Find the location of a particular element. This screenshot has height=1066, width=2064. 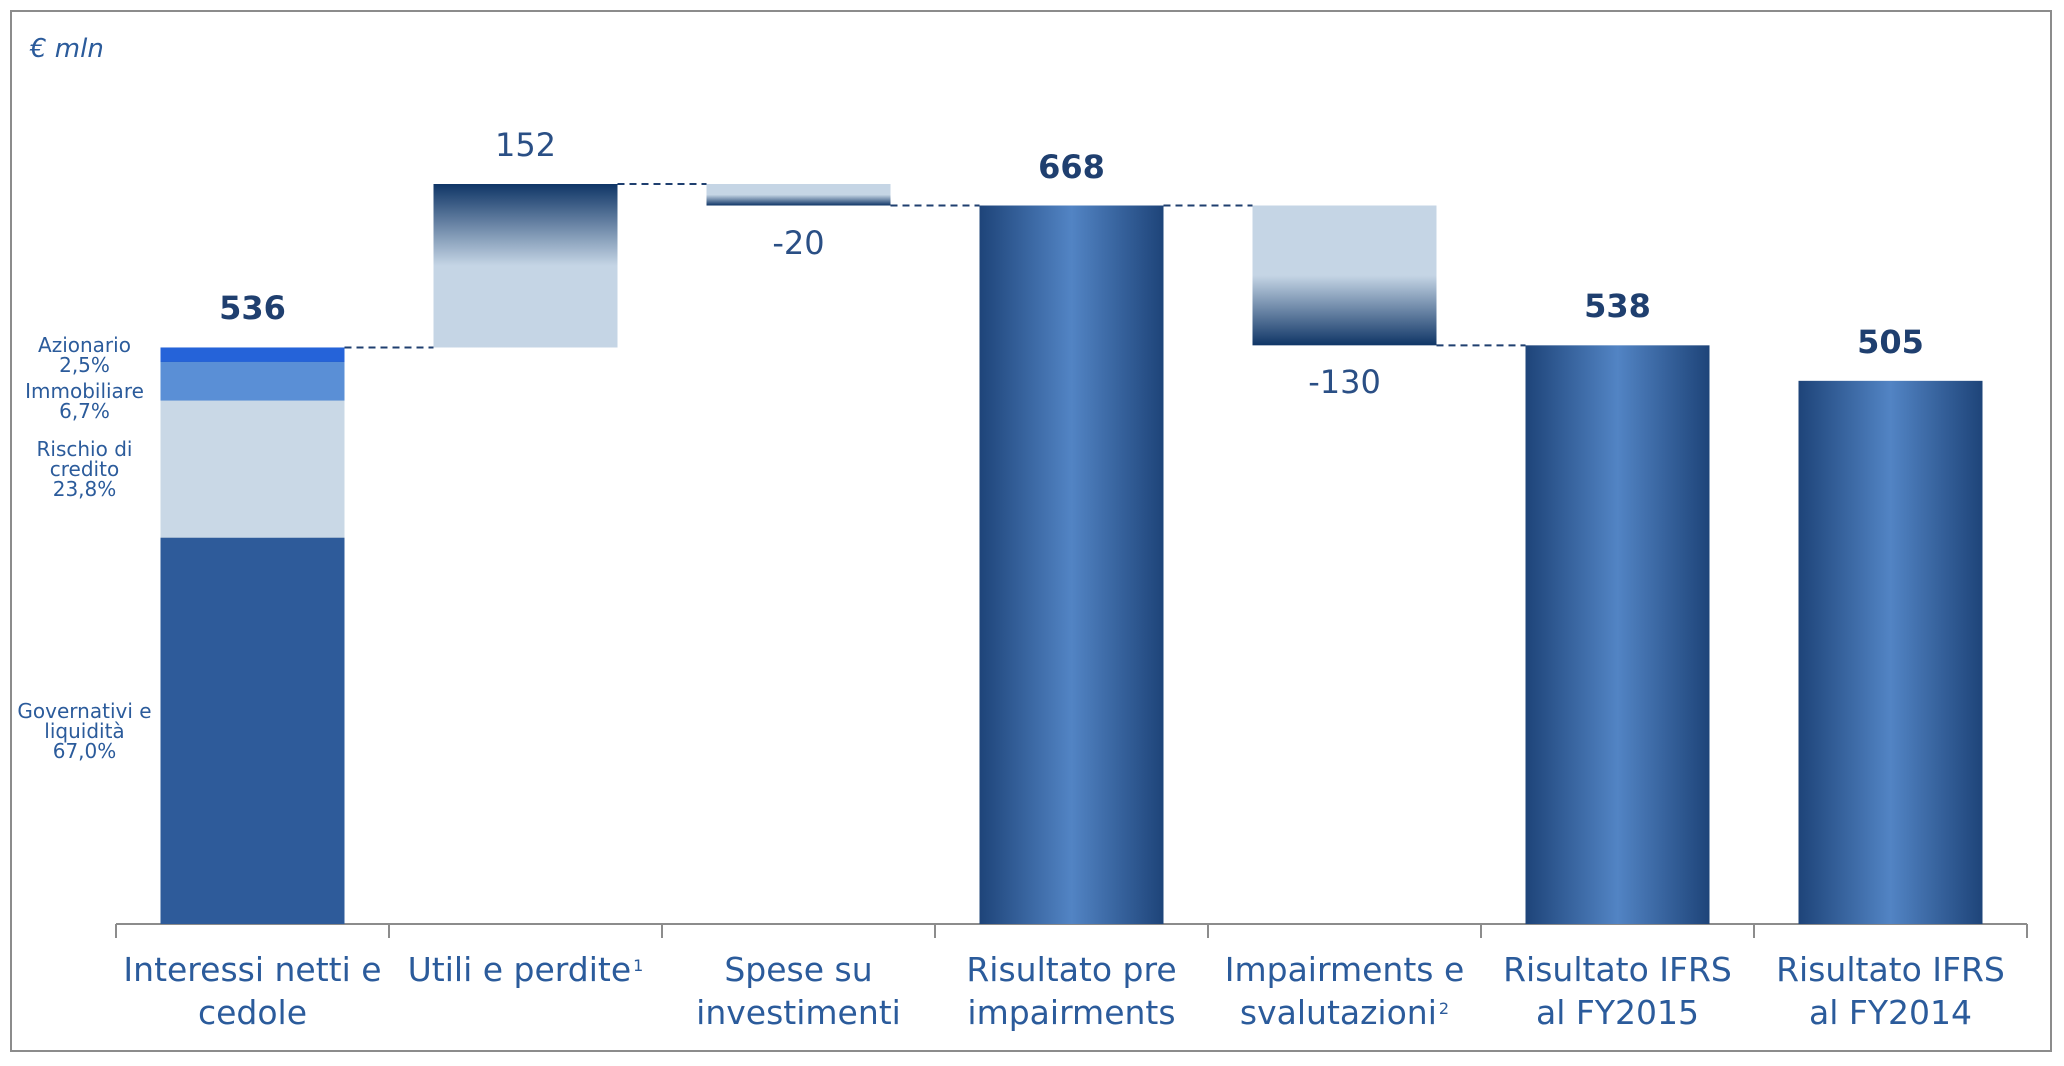

category-text: Impairments e svalutazioni is located at coordinates (1344, 991).